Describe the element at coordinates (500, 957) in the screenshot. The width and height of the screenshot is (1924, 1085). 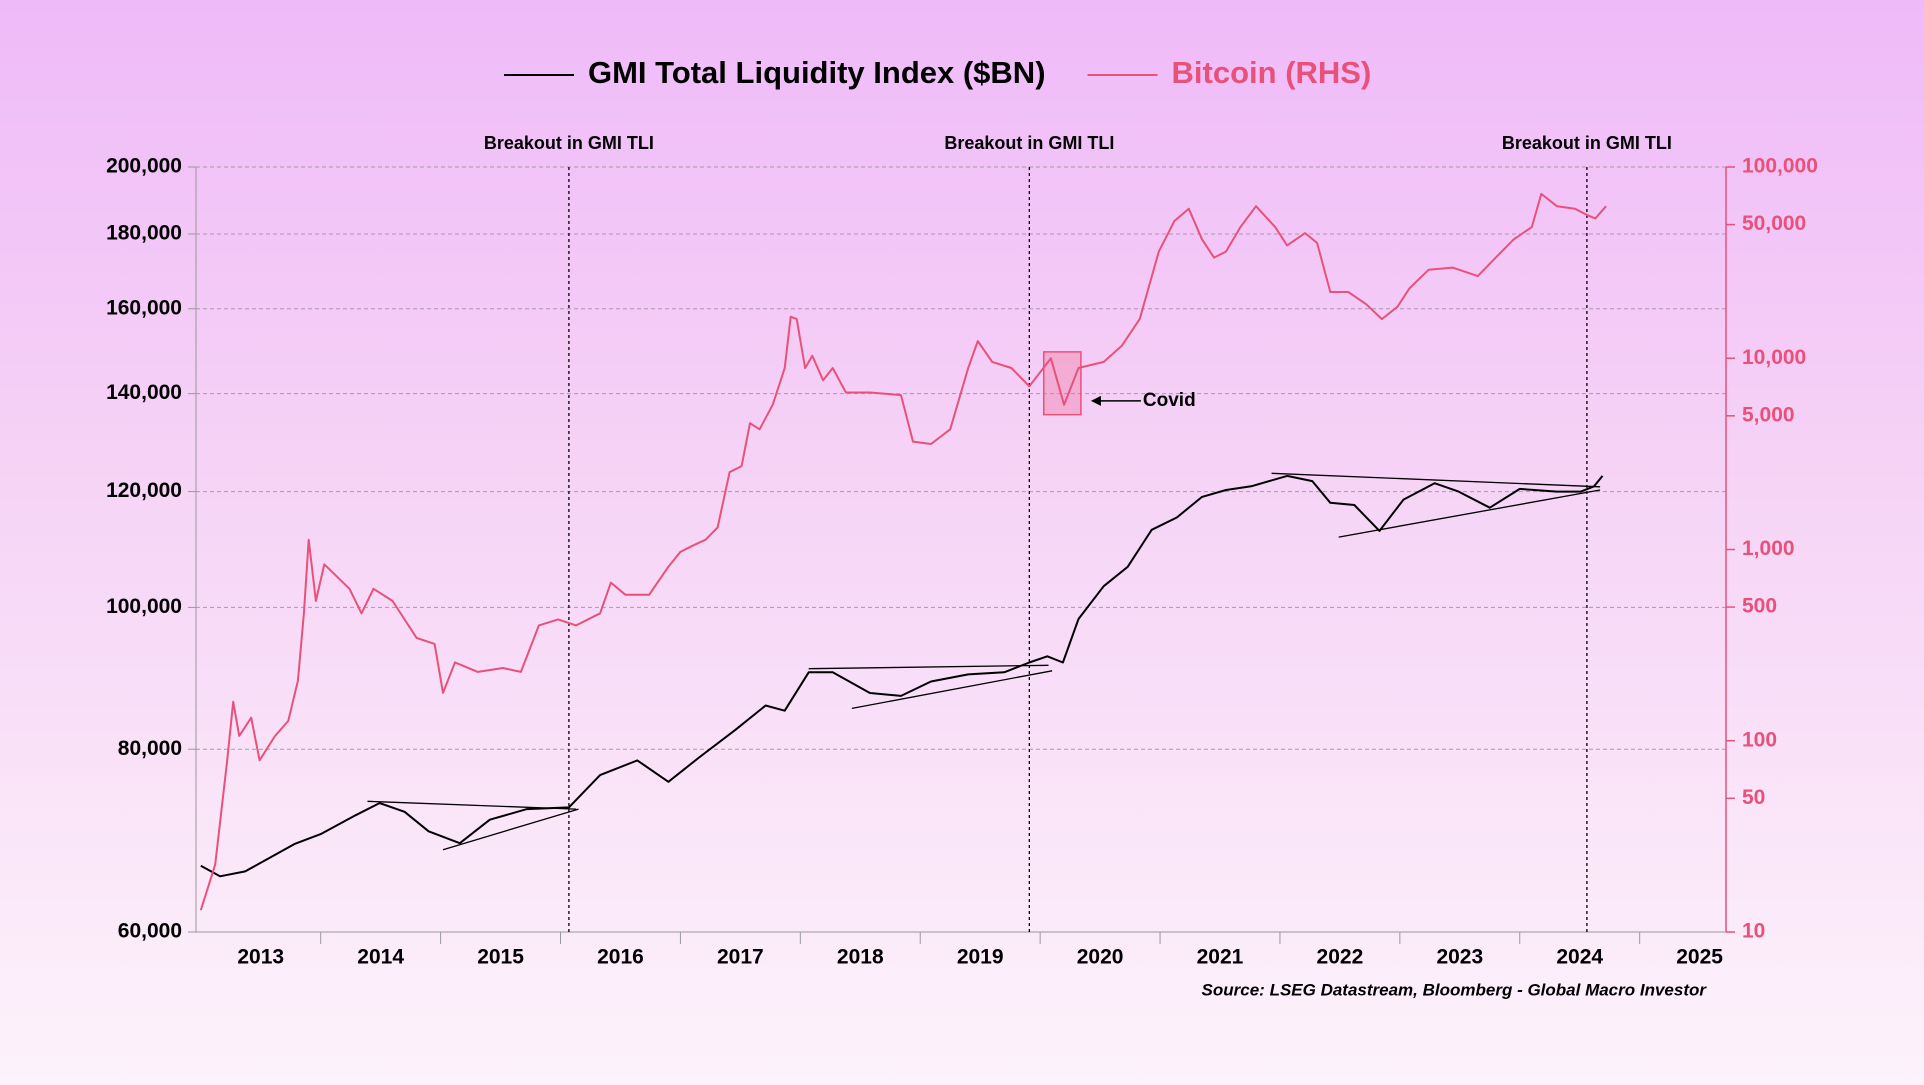
I see `x-tick-label: 2015` at that location.